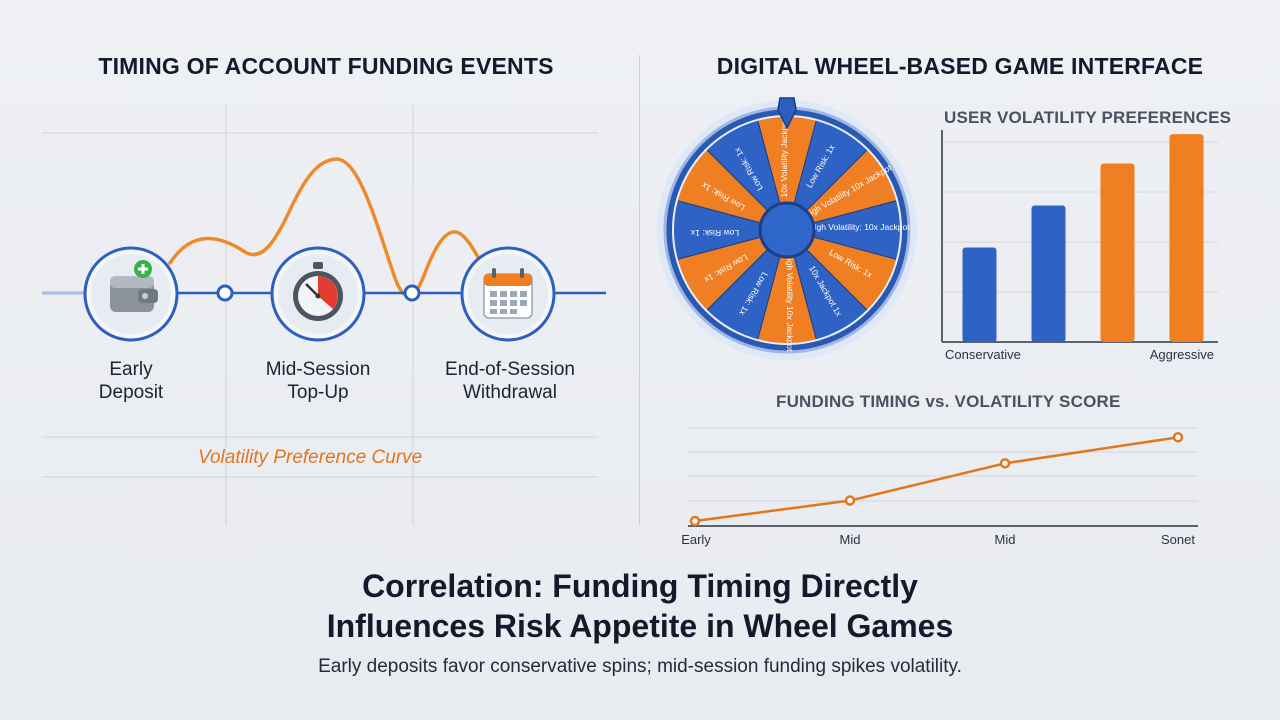 Image resolution: width=1280 pixels, height=720 pixels. I want to click on right-panel-title: DIGITAL WHEEL-BASED GAME INTERFACE, so click(960, 66).